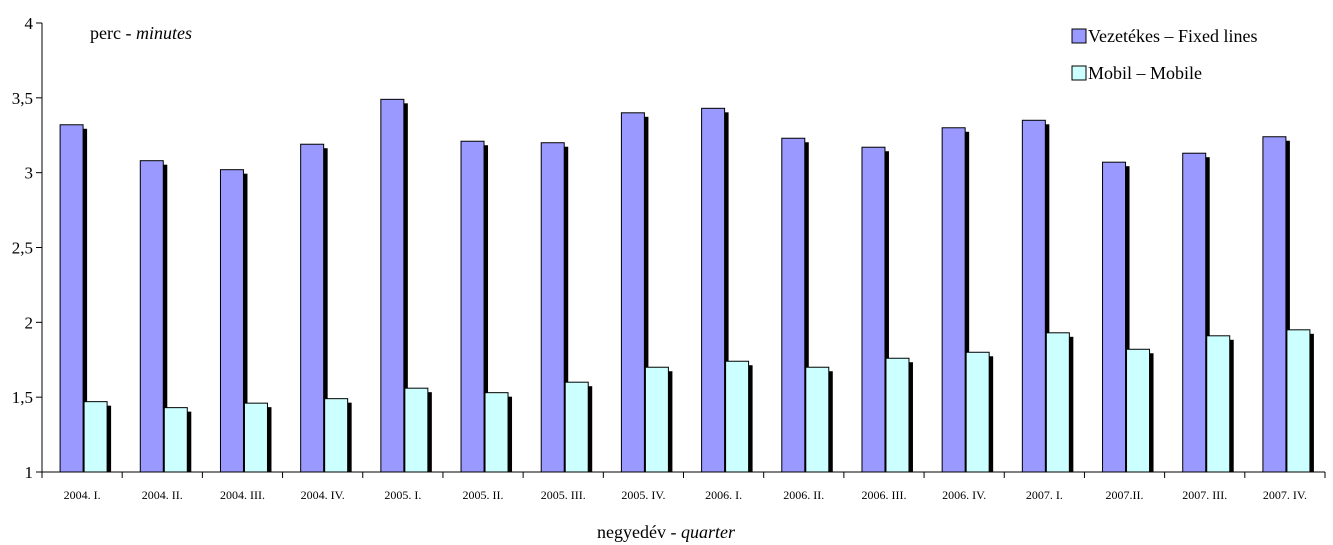 This screenshot has height=545, width=1333. Describe the element at coordinates (483, 495) in the screenshot. I see `x-tick-label: 2005. II.` at that location.